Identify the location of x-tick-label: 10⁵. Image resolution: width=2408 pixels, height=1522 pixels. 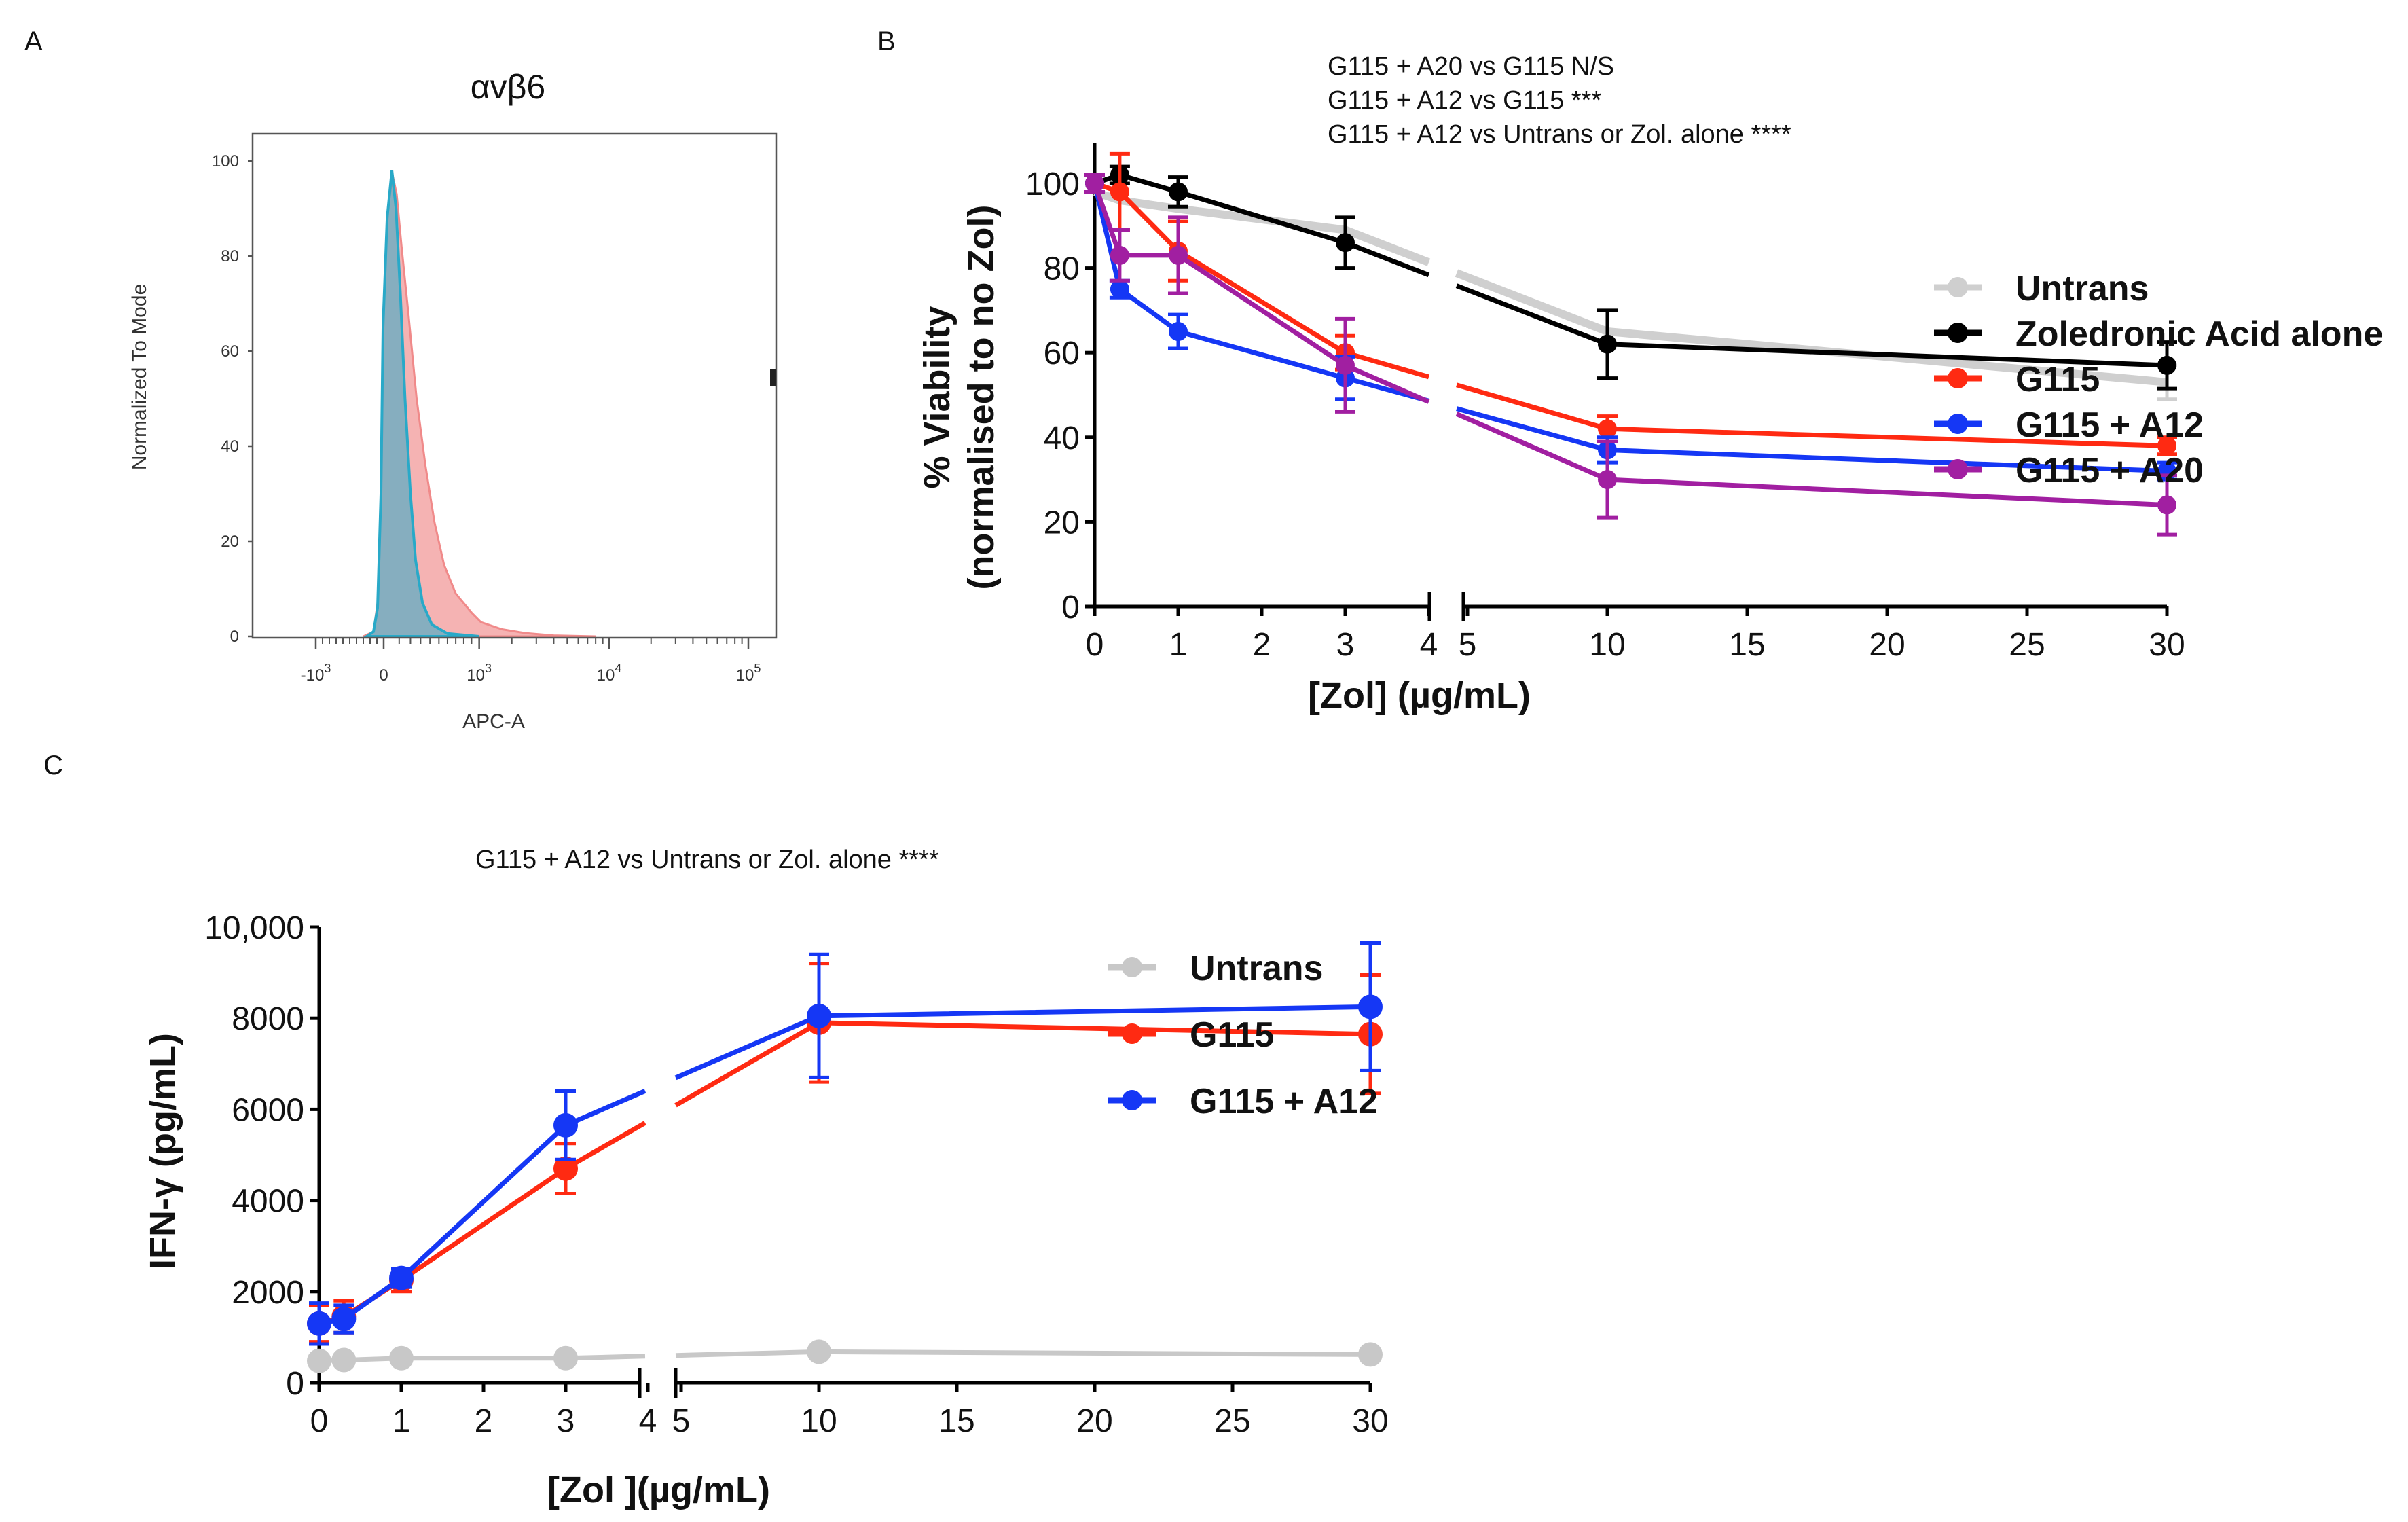
(748, 673).